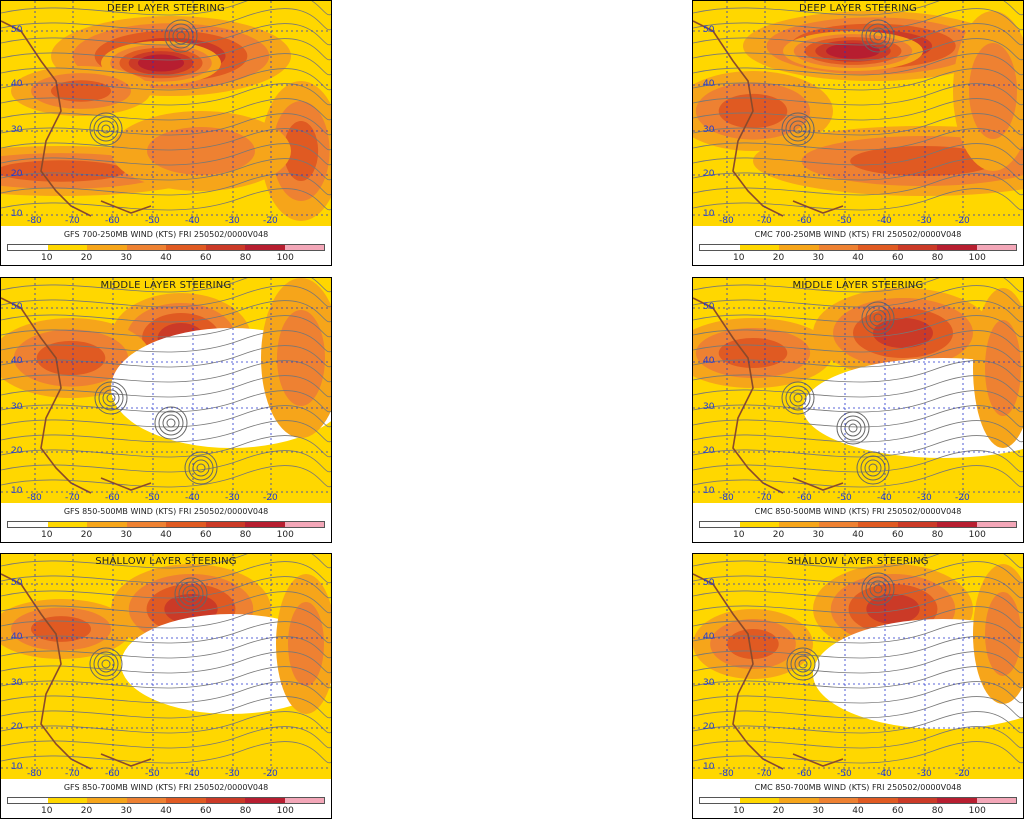  I want to click on longitude-label: -60, so click(112, 221).